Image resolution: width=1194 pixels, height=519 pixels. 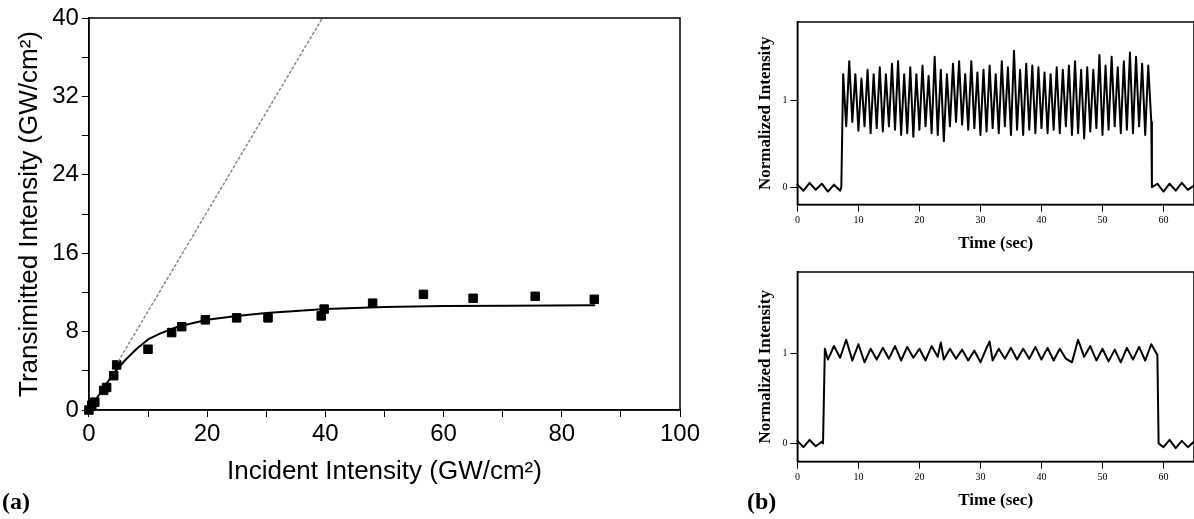 I want to click on text: (a), so click(x=16, y=501).